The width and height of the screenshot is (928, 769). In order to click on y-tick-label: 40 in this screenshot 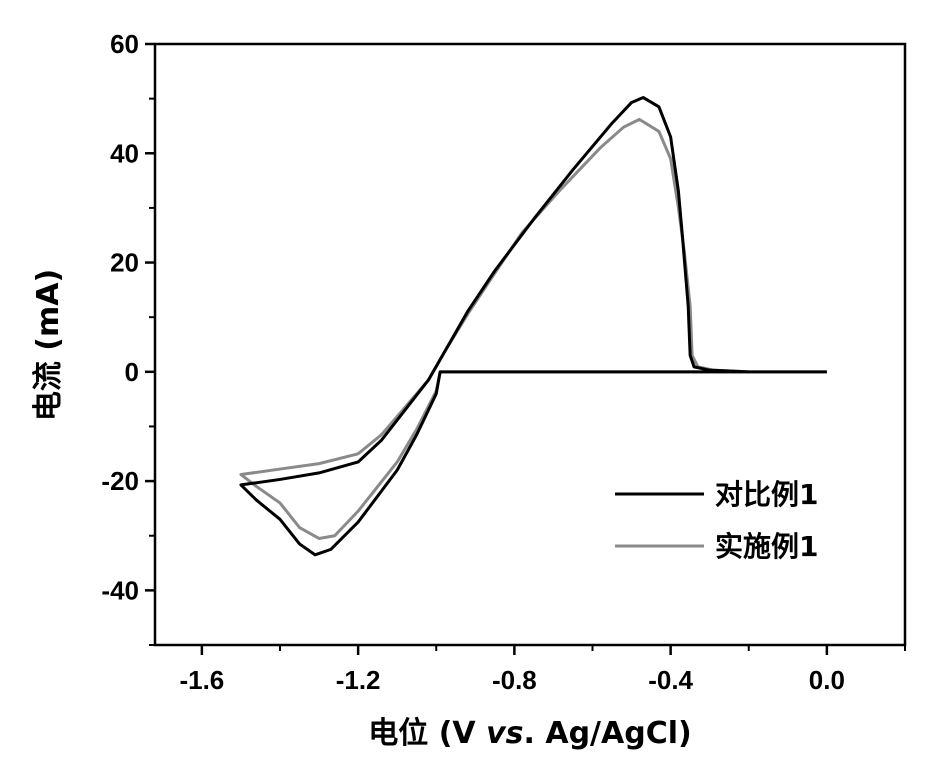, I will do `click(124, 153)`.